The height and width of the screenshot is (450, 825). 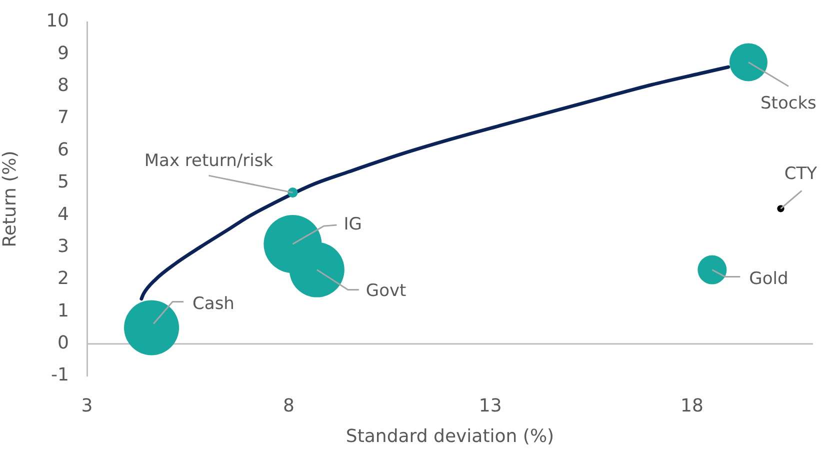 I want to click on y-tick-label: 9, so click(x=63, y=53).